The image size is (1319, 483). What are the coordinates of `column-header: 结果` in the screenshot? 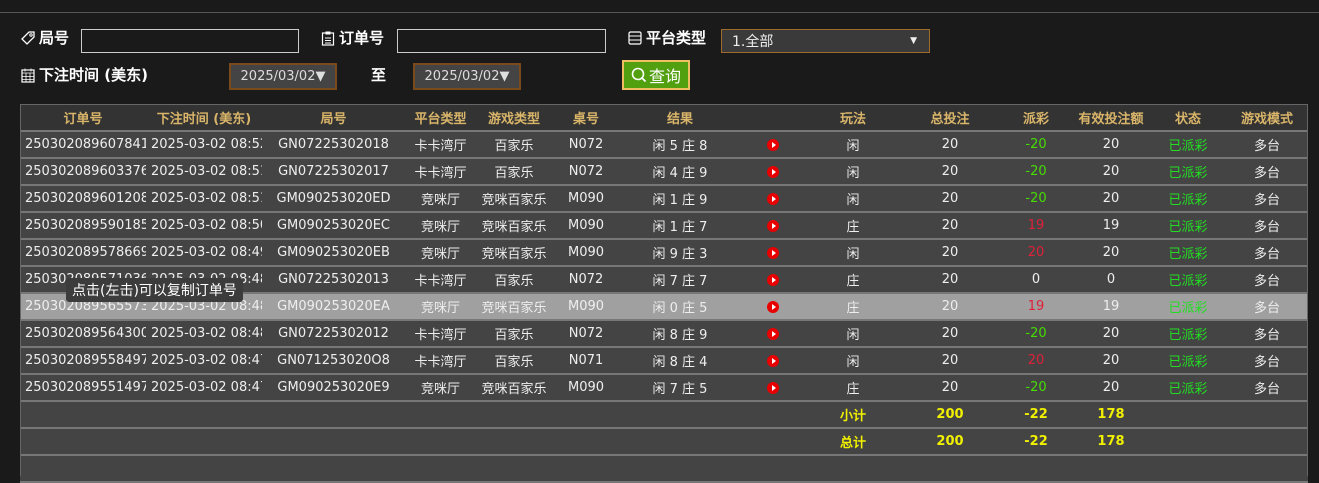 It's located at (680, 118).